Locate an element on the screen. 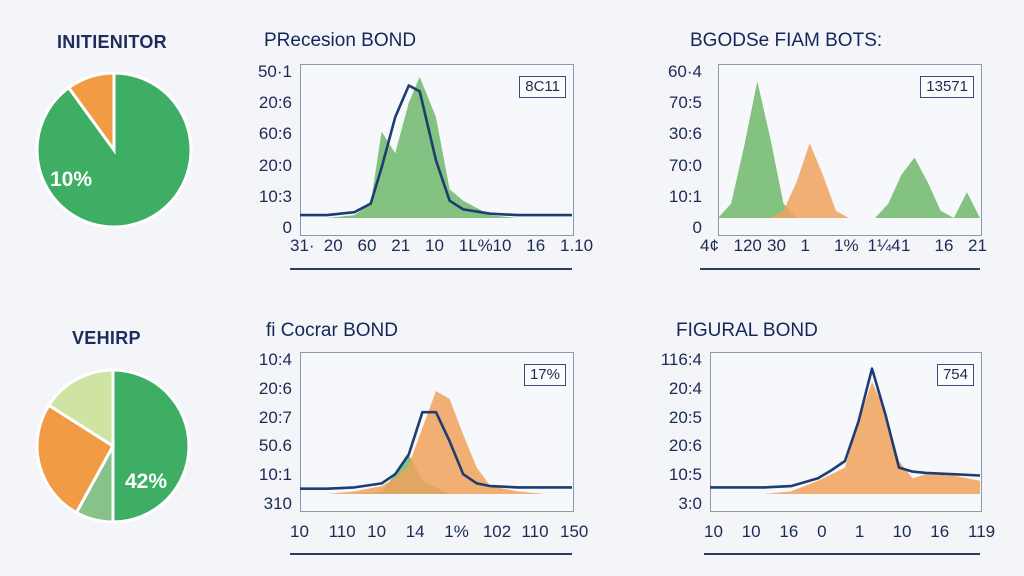 This screenshot has height=576, width=1024. x-tick-label: 102 is located at coordinates (497, 531).